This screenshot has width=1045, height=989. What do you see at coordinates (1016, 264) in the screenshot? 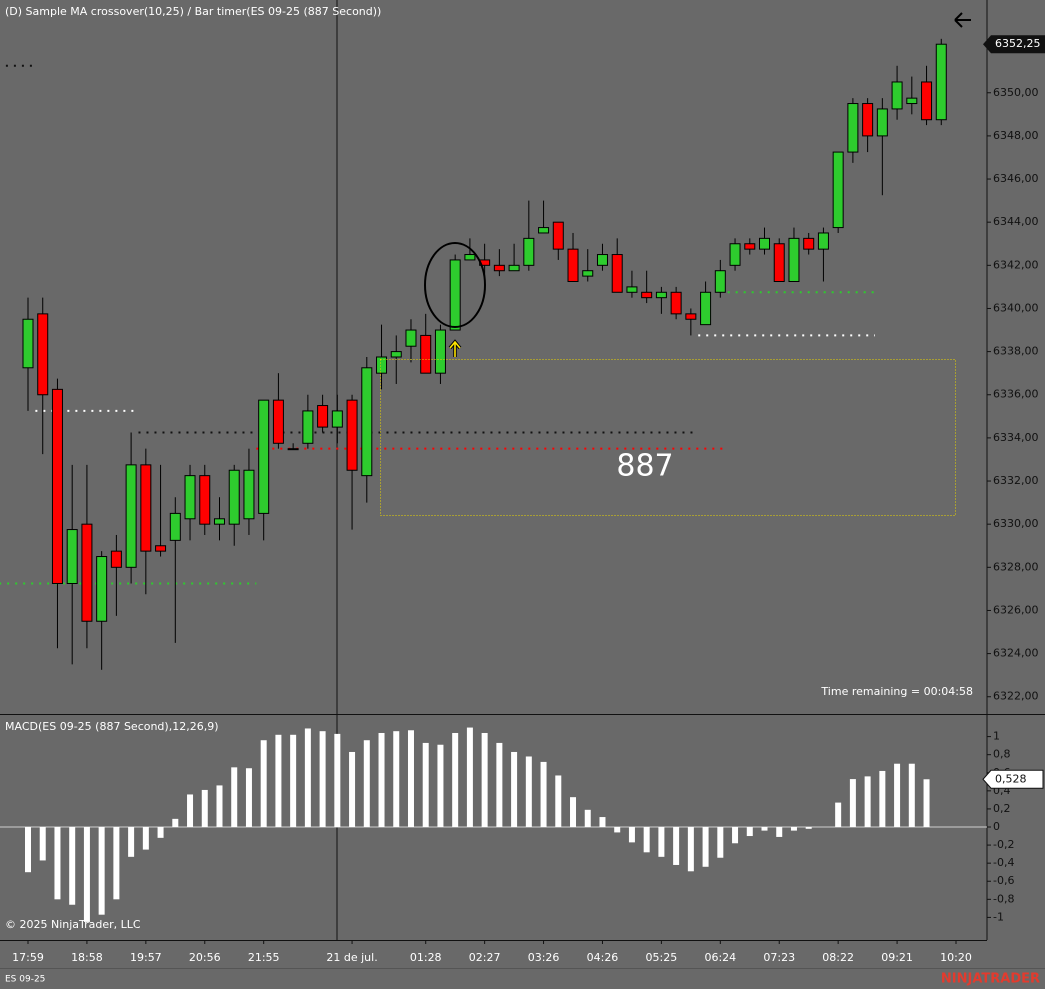
I see `y-tick-label: 6342,00` at bounding box center [1016, 264].